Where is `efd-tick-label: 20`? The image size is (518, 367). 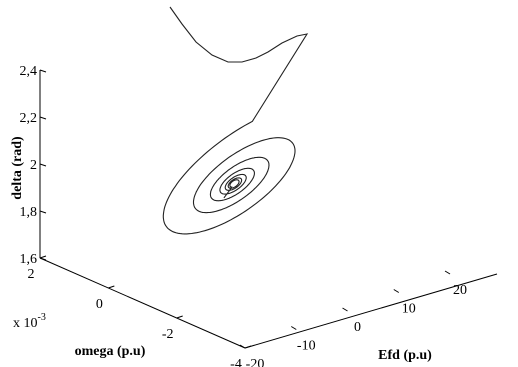 efd-tick-label: 20 is located at coordinates (460, 290).